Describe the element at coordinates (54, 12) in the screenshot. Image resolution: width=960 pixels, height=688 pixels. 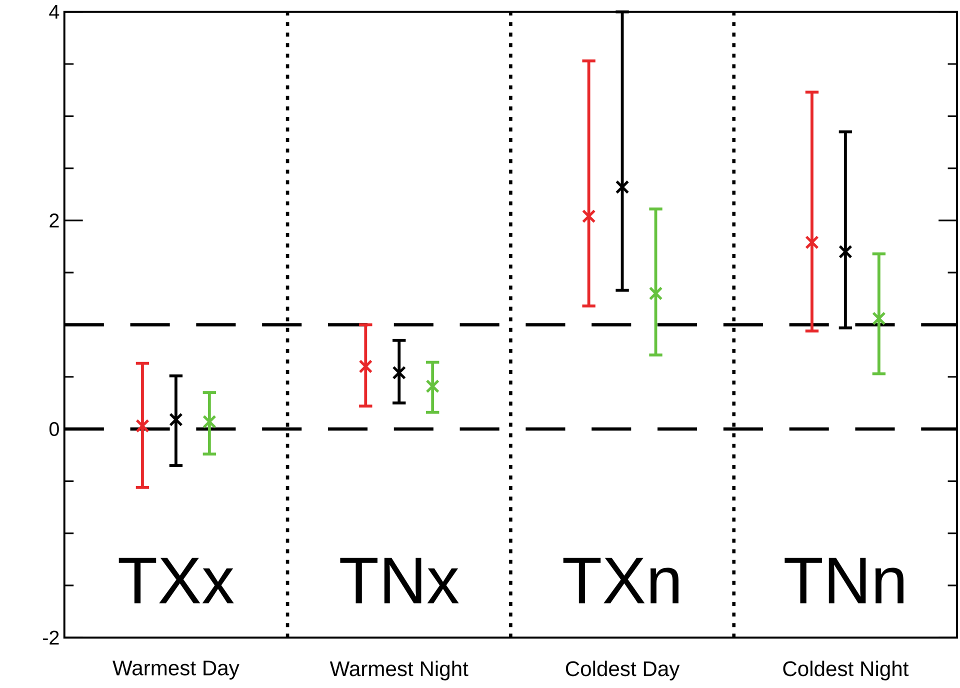
I see `y-tick-label: 4` at that location.